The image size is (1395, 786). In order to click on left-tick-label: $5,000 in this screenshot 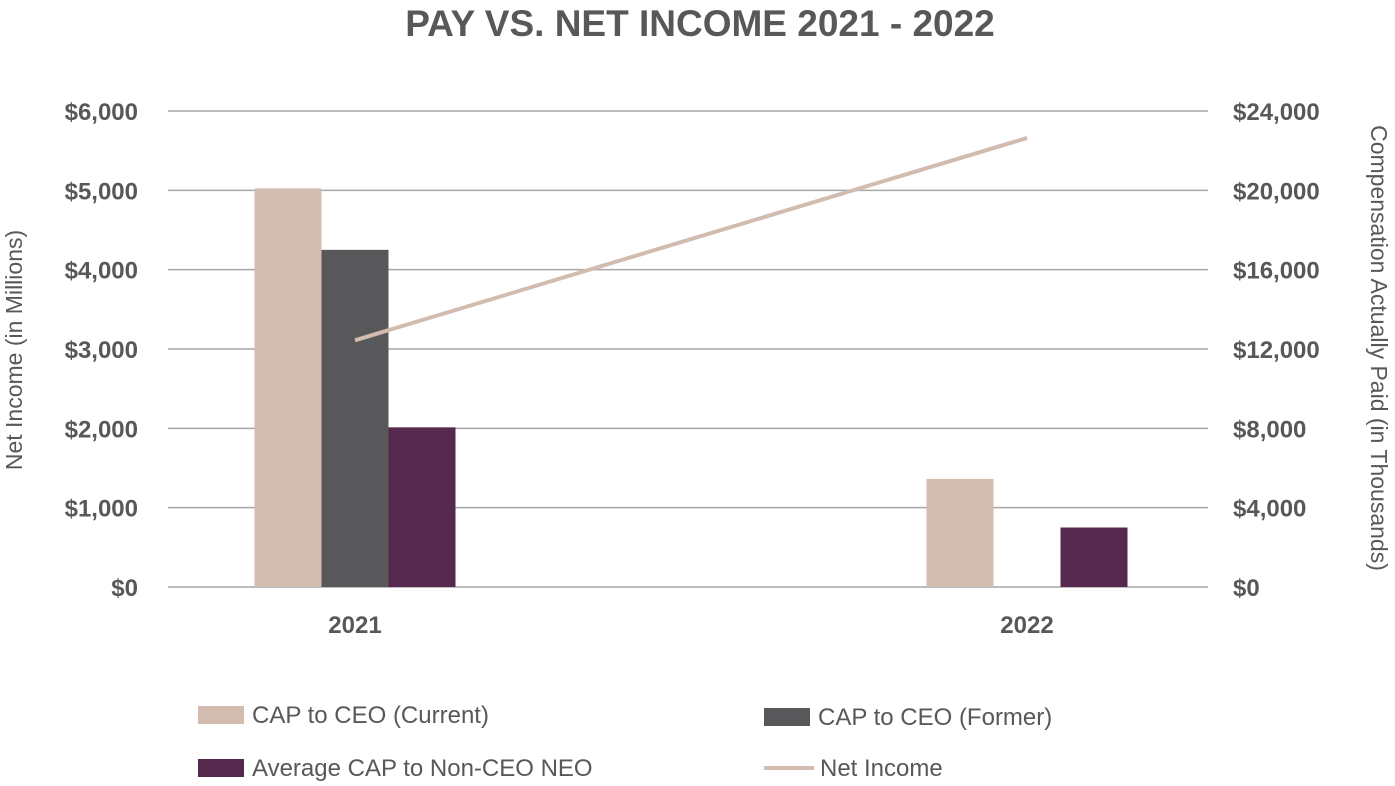, I will do `click(101, 191)`.